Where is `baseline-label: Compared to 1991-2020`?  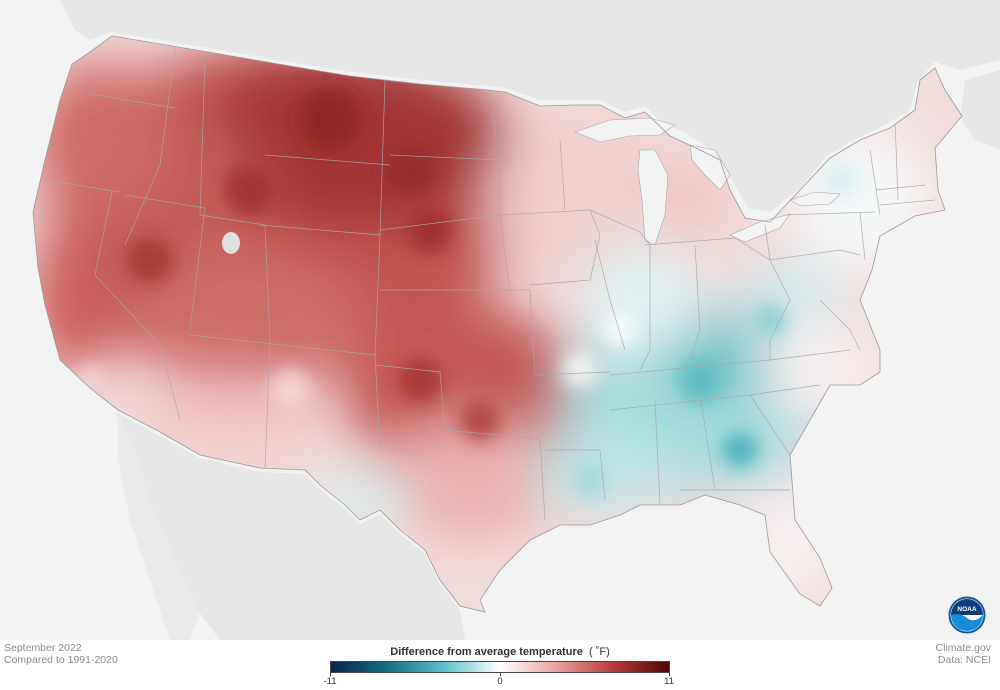 baseline-label: Compared to 1991-2020 is located at coordinates (61, 660).